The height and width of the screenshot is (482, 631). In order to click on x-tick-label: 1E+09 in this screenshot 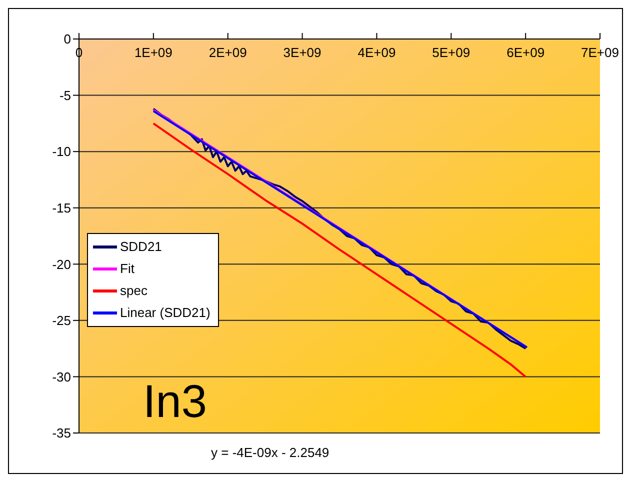, I will do `click(153, 52)`.